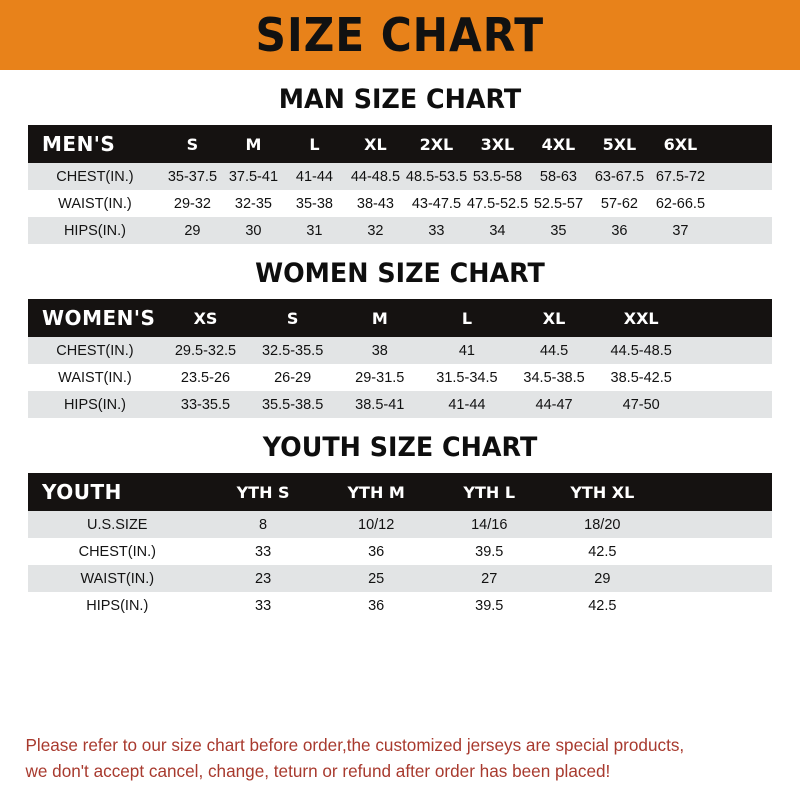  I want to click on measurement-cell: 29-31.5, so click(380, 377).